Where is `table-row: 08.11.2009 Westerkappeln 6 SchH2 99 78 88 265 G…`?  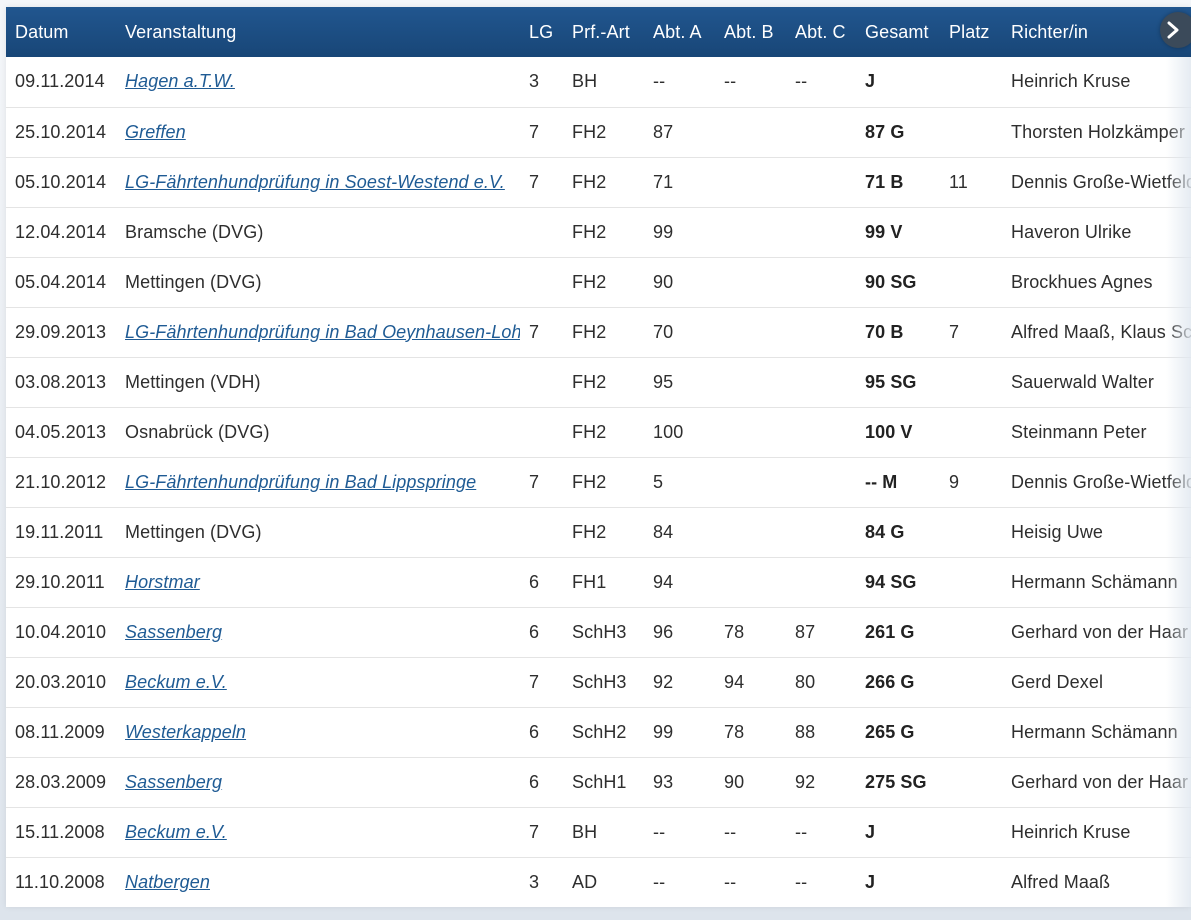 table-row: 08.11.2009 Westerkappeln 6 SchH2 99 78 88 265 G… is located at coordinates (598, 732).